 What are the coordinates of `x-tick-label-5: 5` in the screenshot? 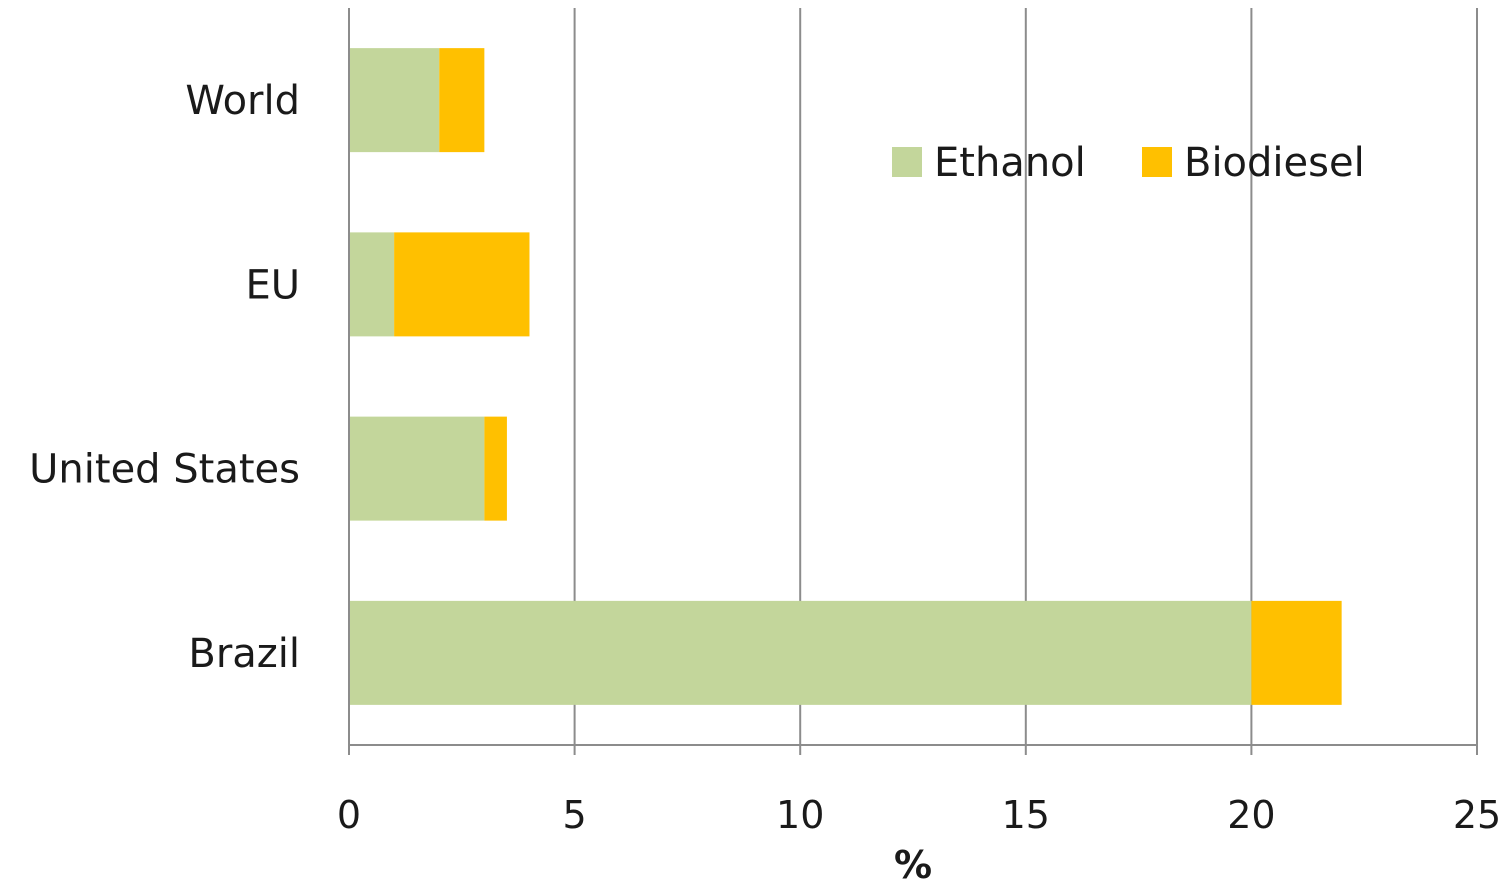 It's located at (575, 815).